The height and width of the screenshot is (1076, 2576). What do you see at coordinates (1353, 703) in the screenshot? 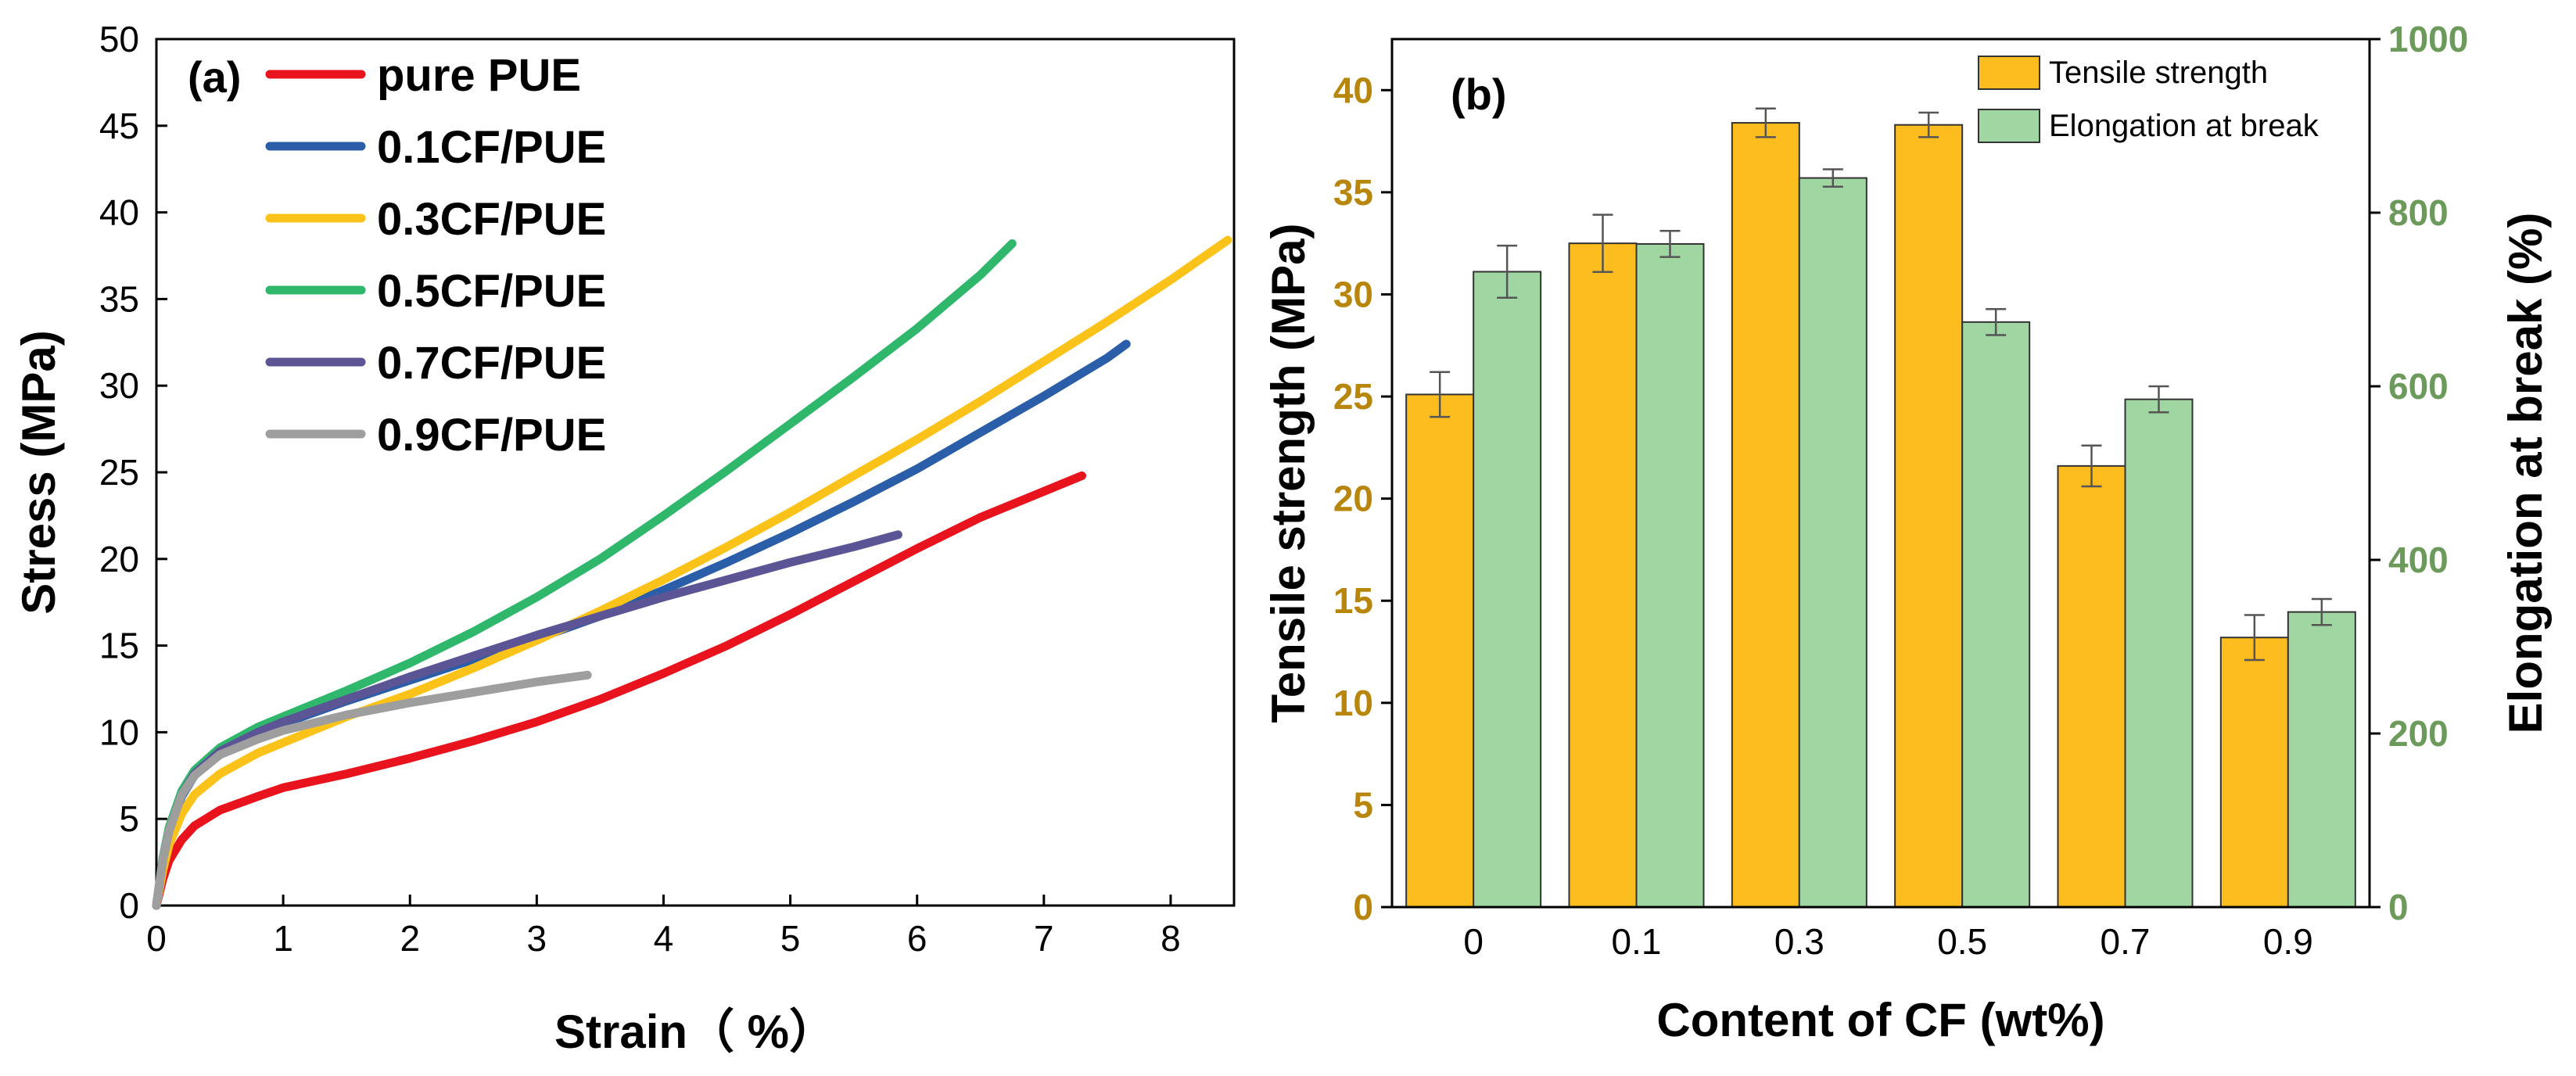
I see `panel-b-left-tick-label: 10` at bounding box center [1353, 703].